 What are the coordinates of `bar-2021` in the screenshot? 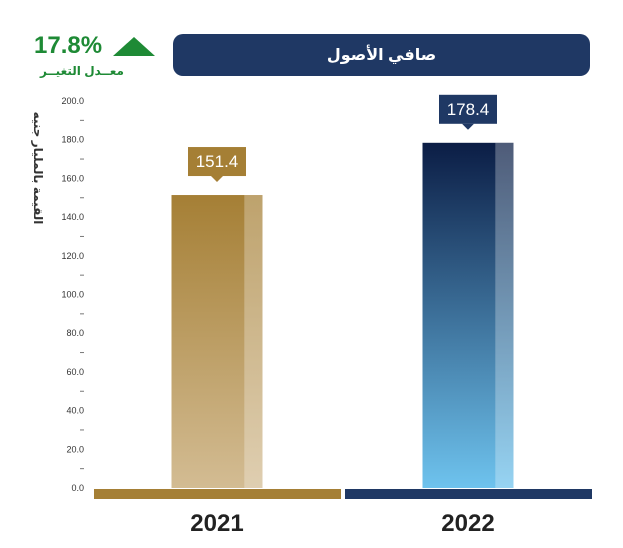 It's located at (217, 341).